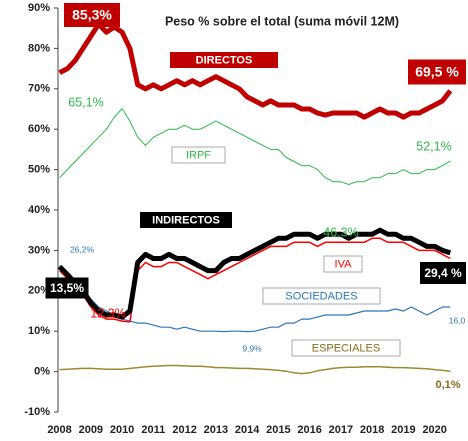  I want to click on series-label: IVA, so click(344, 264).